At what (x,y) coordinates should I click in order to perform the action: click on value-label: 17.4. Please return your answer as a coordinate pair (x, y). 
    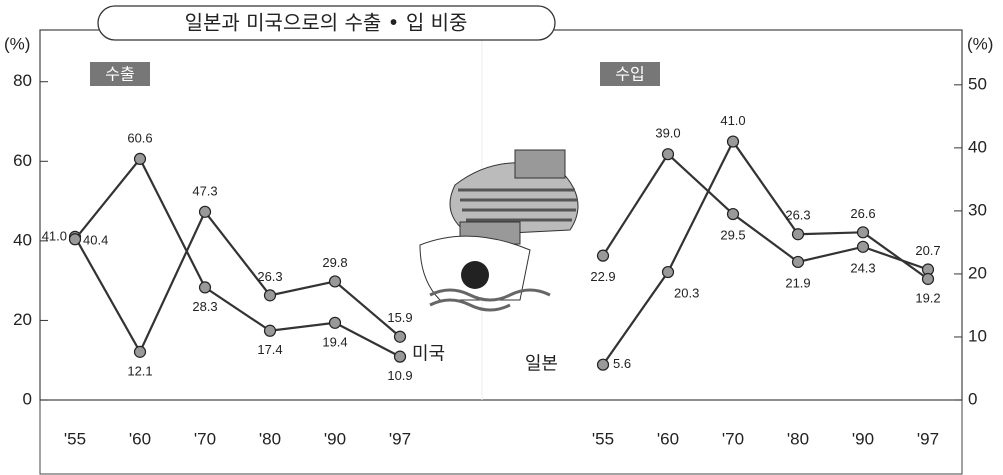
    Looking at the image, I should click on (269, 349).